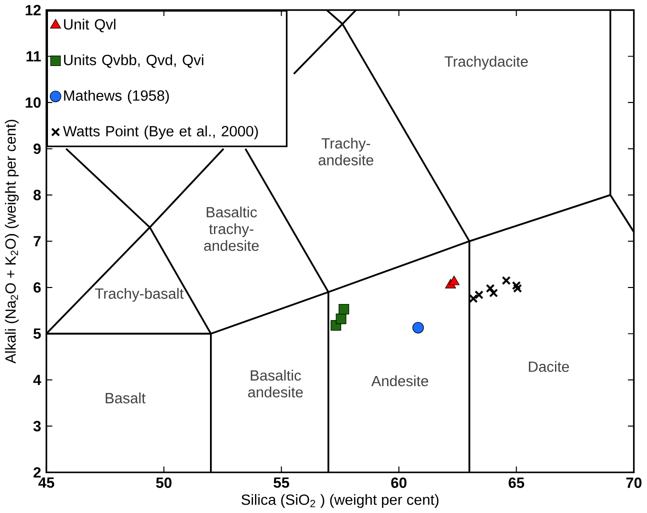 This screenshot has height=513, width=647. What do you see at coordinates (164, 483) in the screenshot?
I see `x-tick-label: 50` at bounding box center [164, 483].